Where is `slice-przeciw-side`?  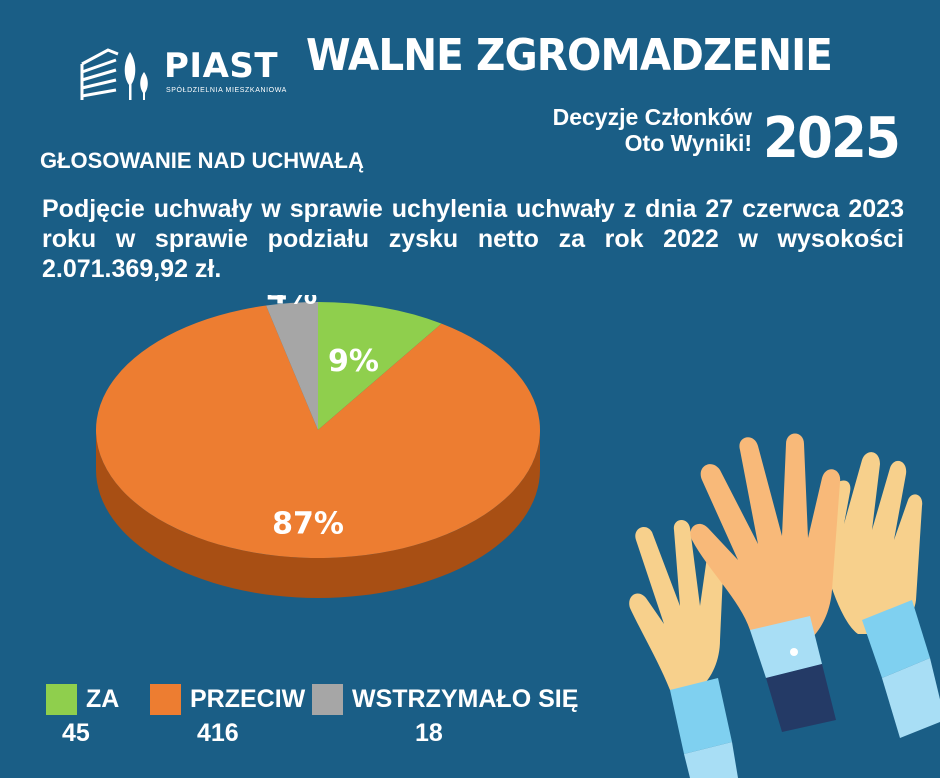
slice-przeciw-side is located at coordinates (318, 514).